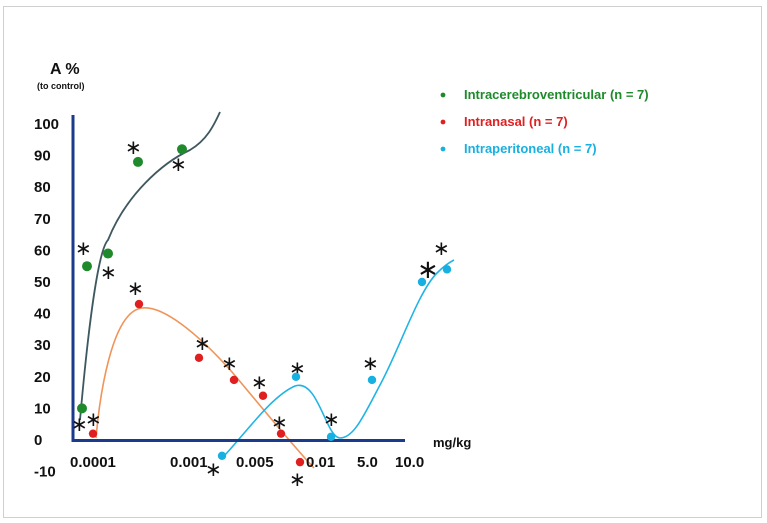  Describe the element at coordinates (367, 462) in the screenshot. I see `x-tick-label: 5.0` at that location.